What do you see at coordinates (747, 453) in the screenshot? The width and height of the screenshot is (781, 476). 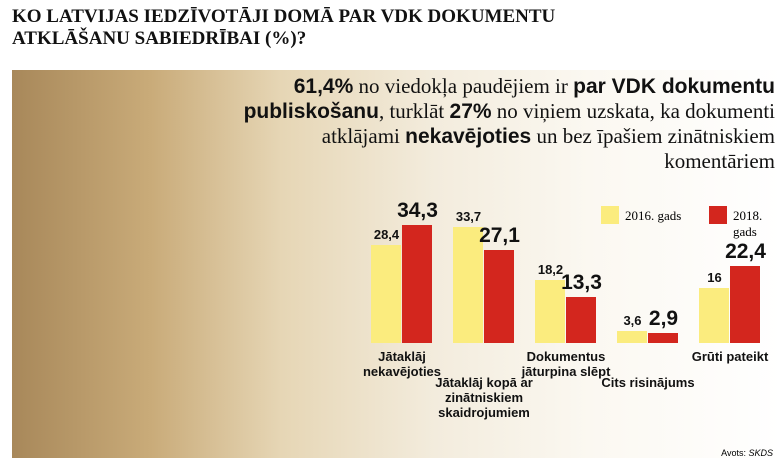 I see `source: Avots: SKDS` at bounding box center [747, 453].